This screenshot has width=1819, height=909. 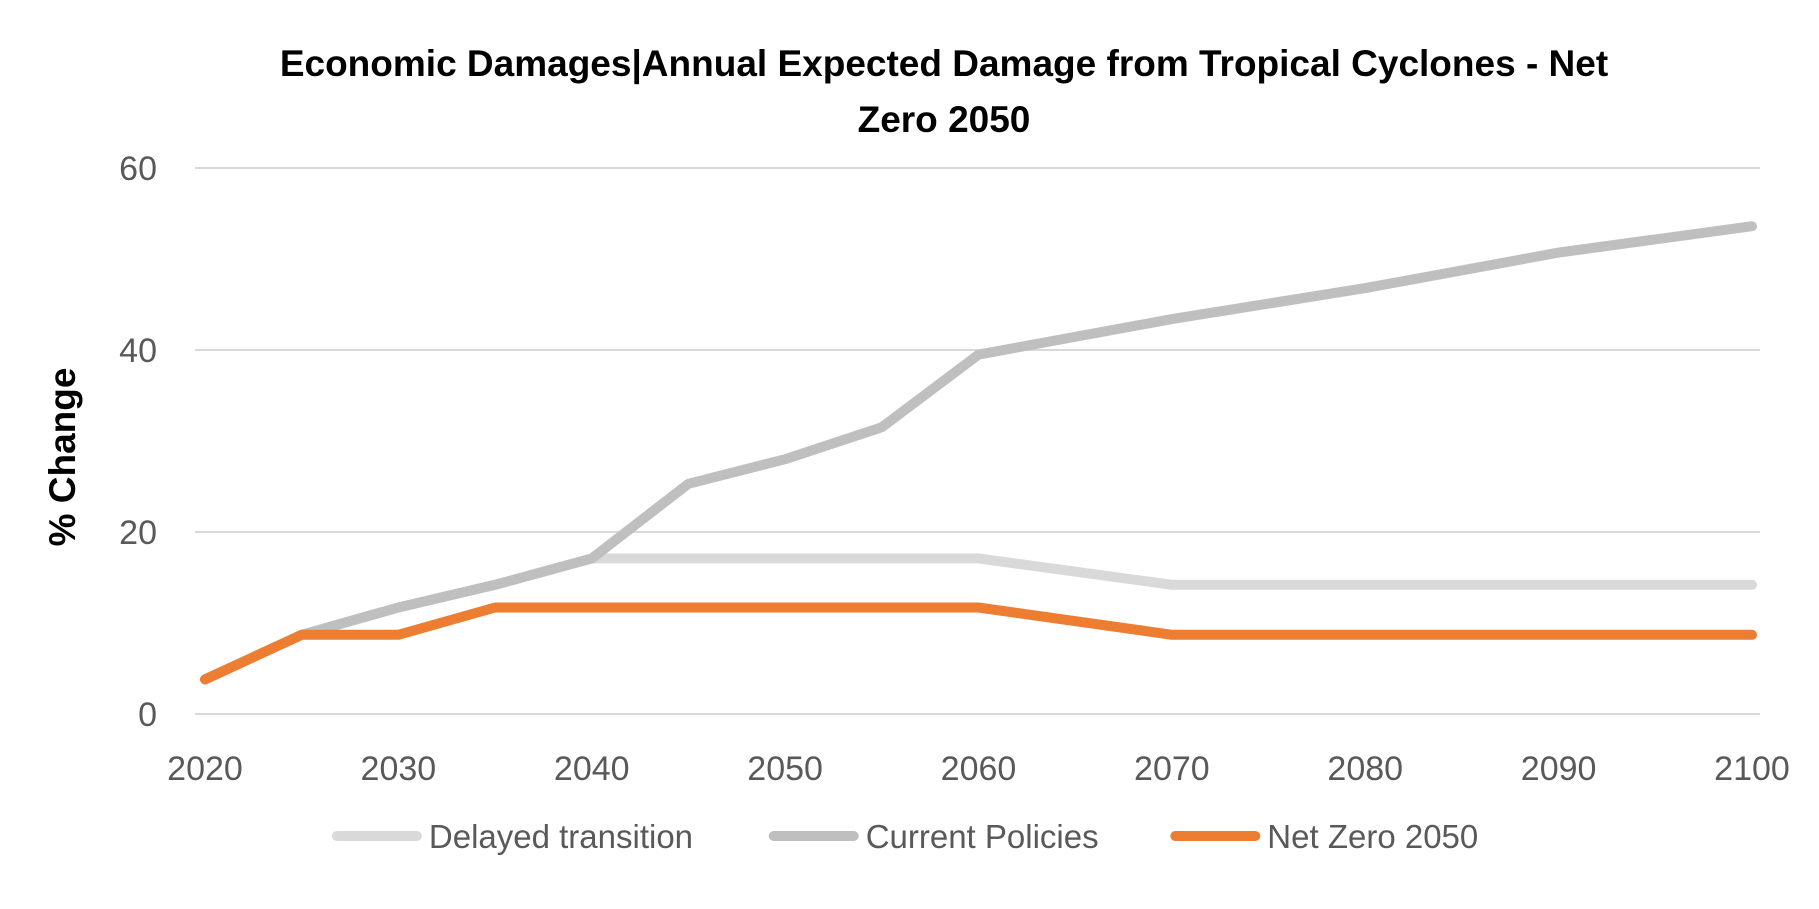 What do you see at coordinates (147, 715) in the screenshot?
I see `y-tick-label: 0` at bounding box center [147, 715].